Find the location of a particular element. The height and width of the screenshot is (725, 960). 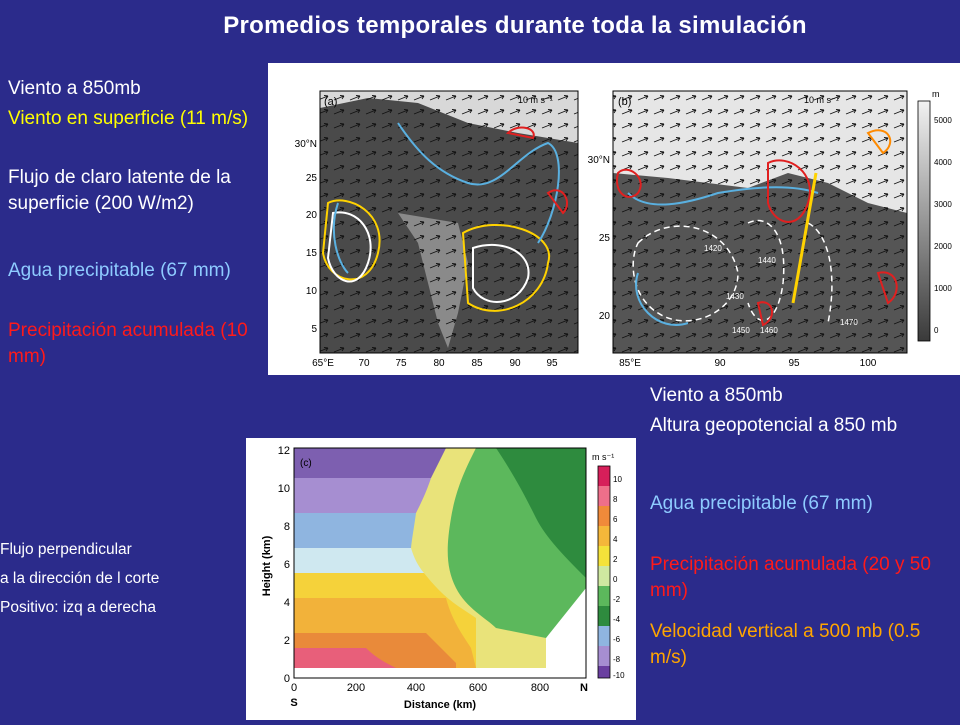

panel-c-ylabel: Height (km) is located at coordinates (267, 565).